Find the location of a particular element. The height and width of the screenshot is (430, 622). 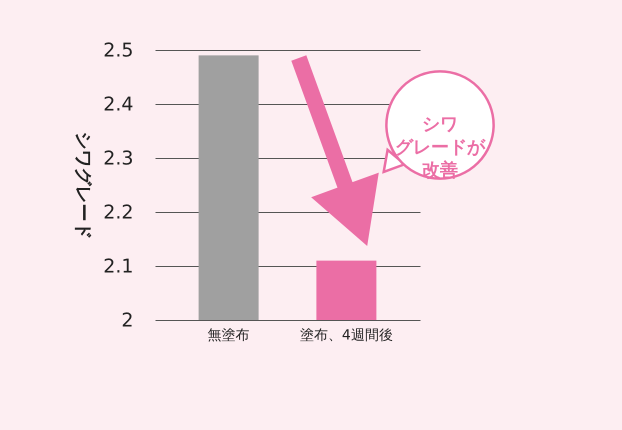

x-tick-label: 塗布、4週間後 is located at coordinates (346, 336).